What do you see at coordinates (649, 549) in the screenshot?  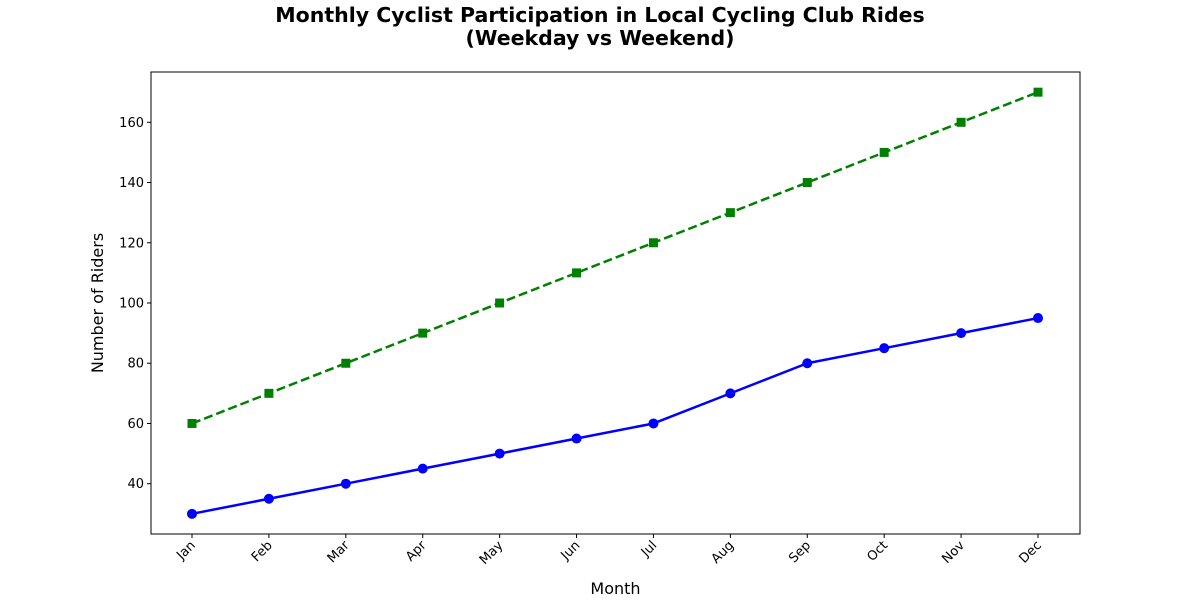 I see `x-tick-label: Jul` at bounding box center [649, 549].